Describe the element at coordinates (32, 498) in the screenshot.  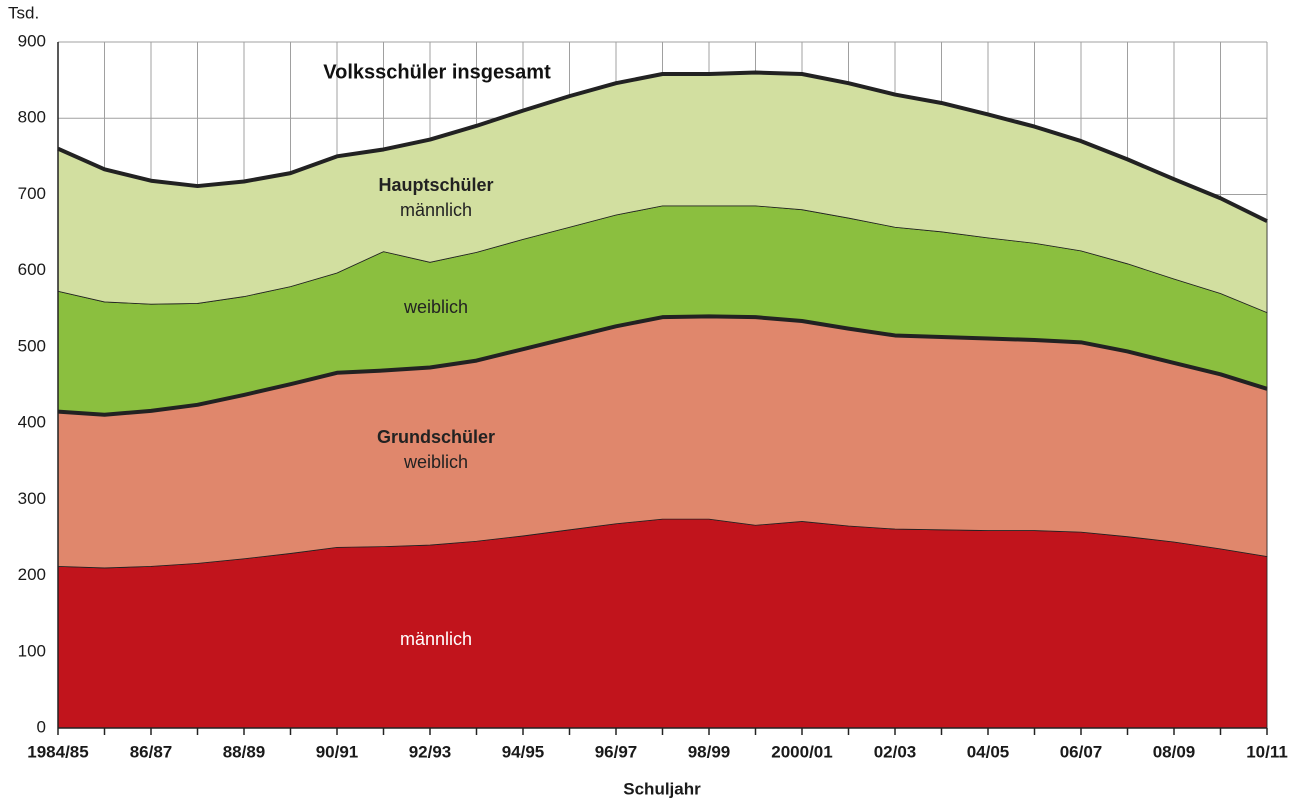
I see `y-tick-label: 300` at that location.